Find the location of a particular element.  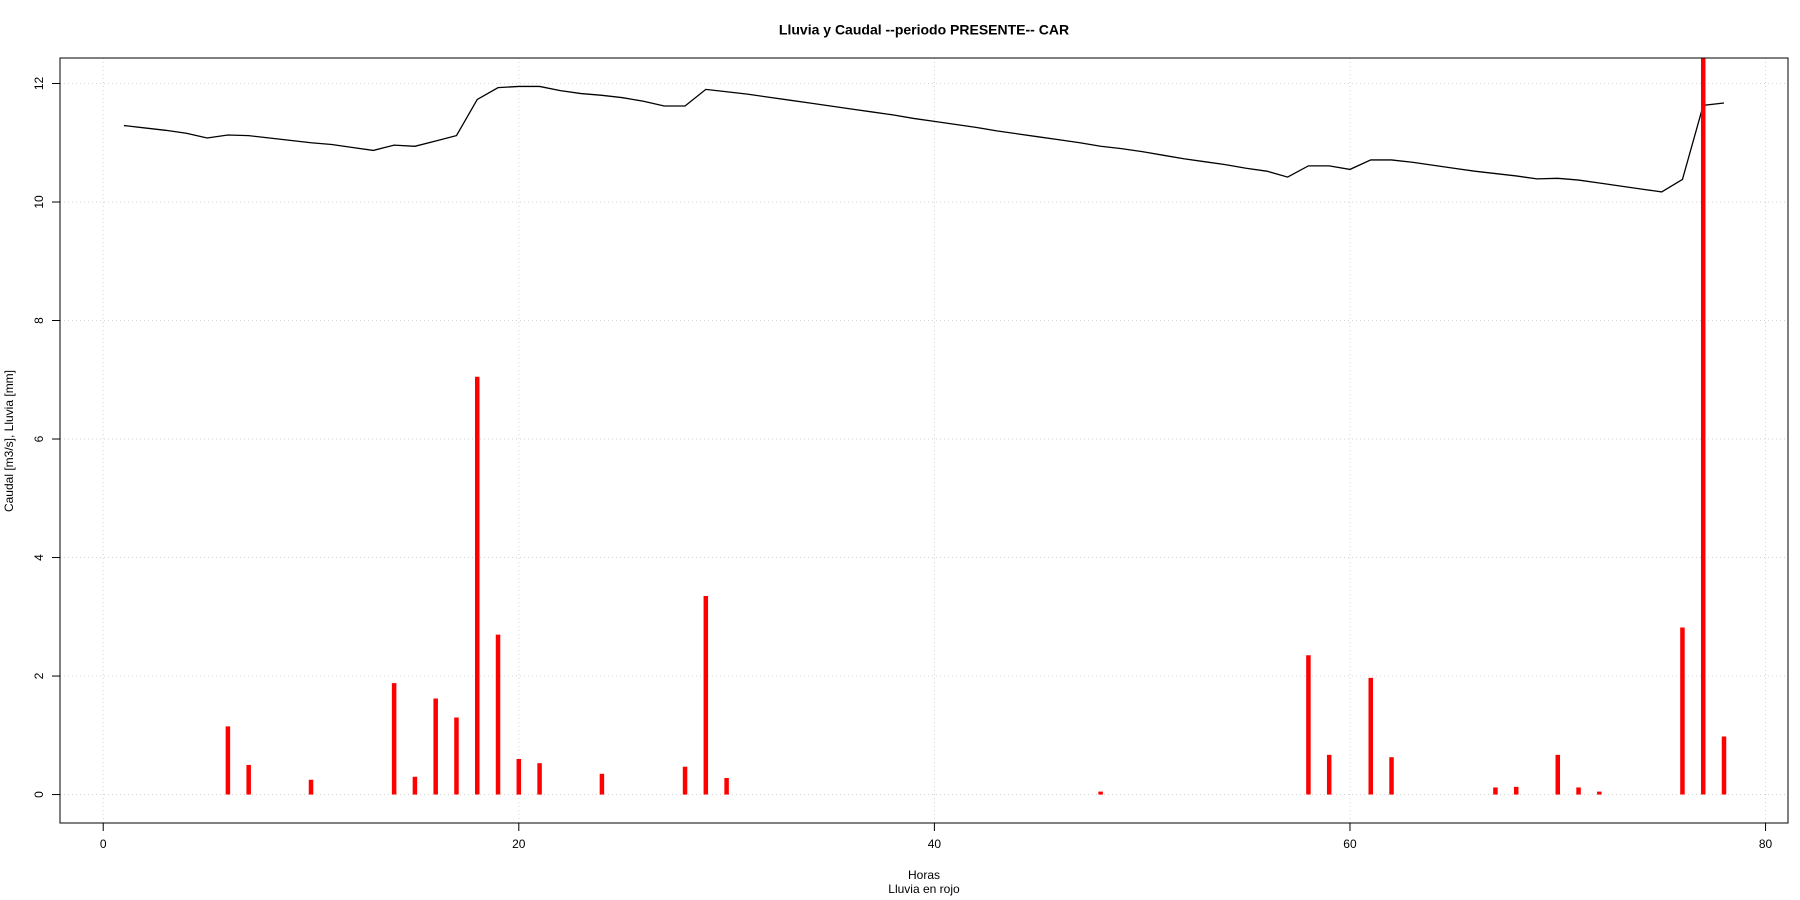

y-tick-label: 4 is located at coordinates (39, 557).